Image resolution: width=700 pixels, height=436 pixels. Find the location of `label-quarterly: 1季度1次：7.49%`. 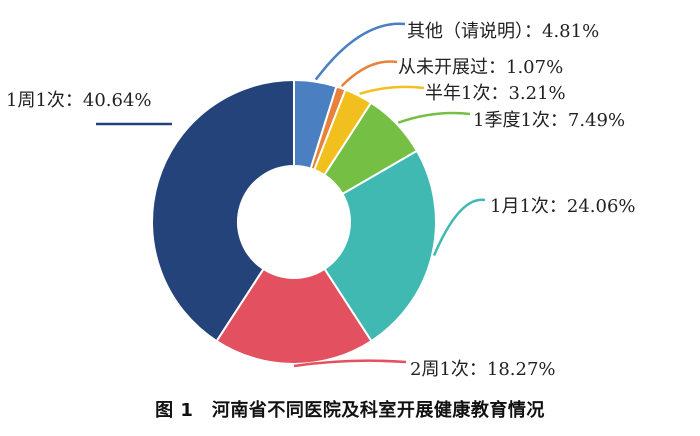

label-quarterly: 1季度1次：7.49% is located at coordinates (549, 120).